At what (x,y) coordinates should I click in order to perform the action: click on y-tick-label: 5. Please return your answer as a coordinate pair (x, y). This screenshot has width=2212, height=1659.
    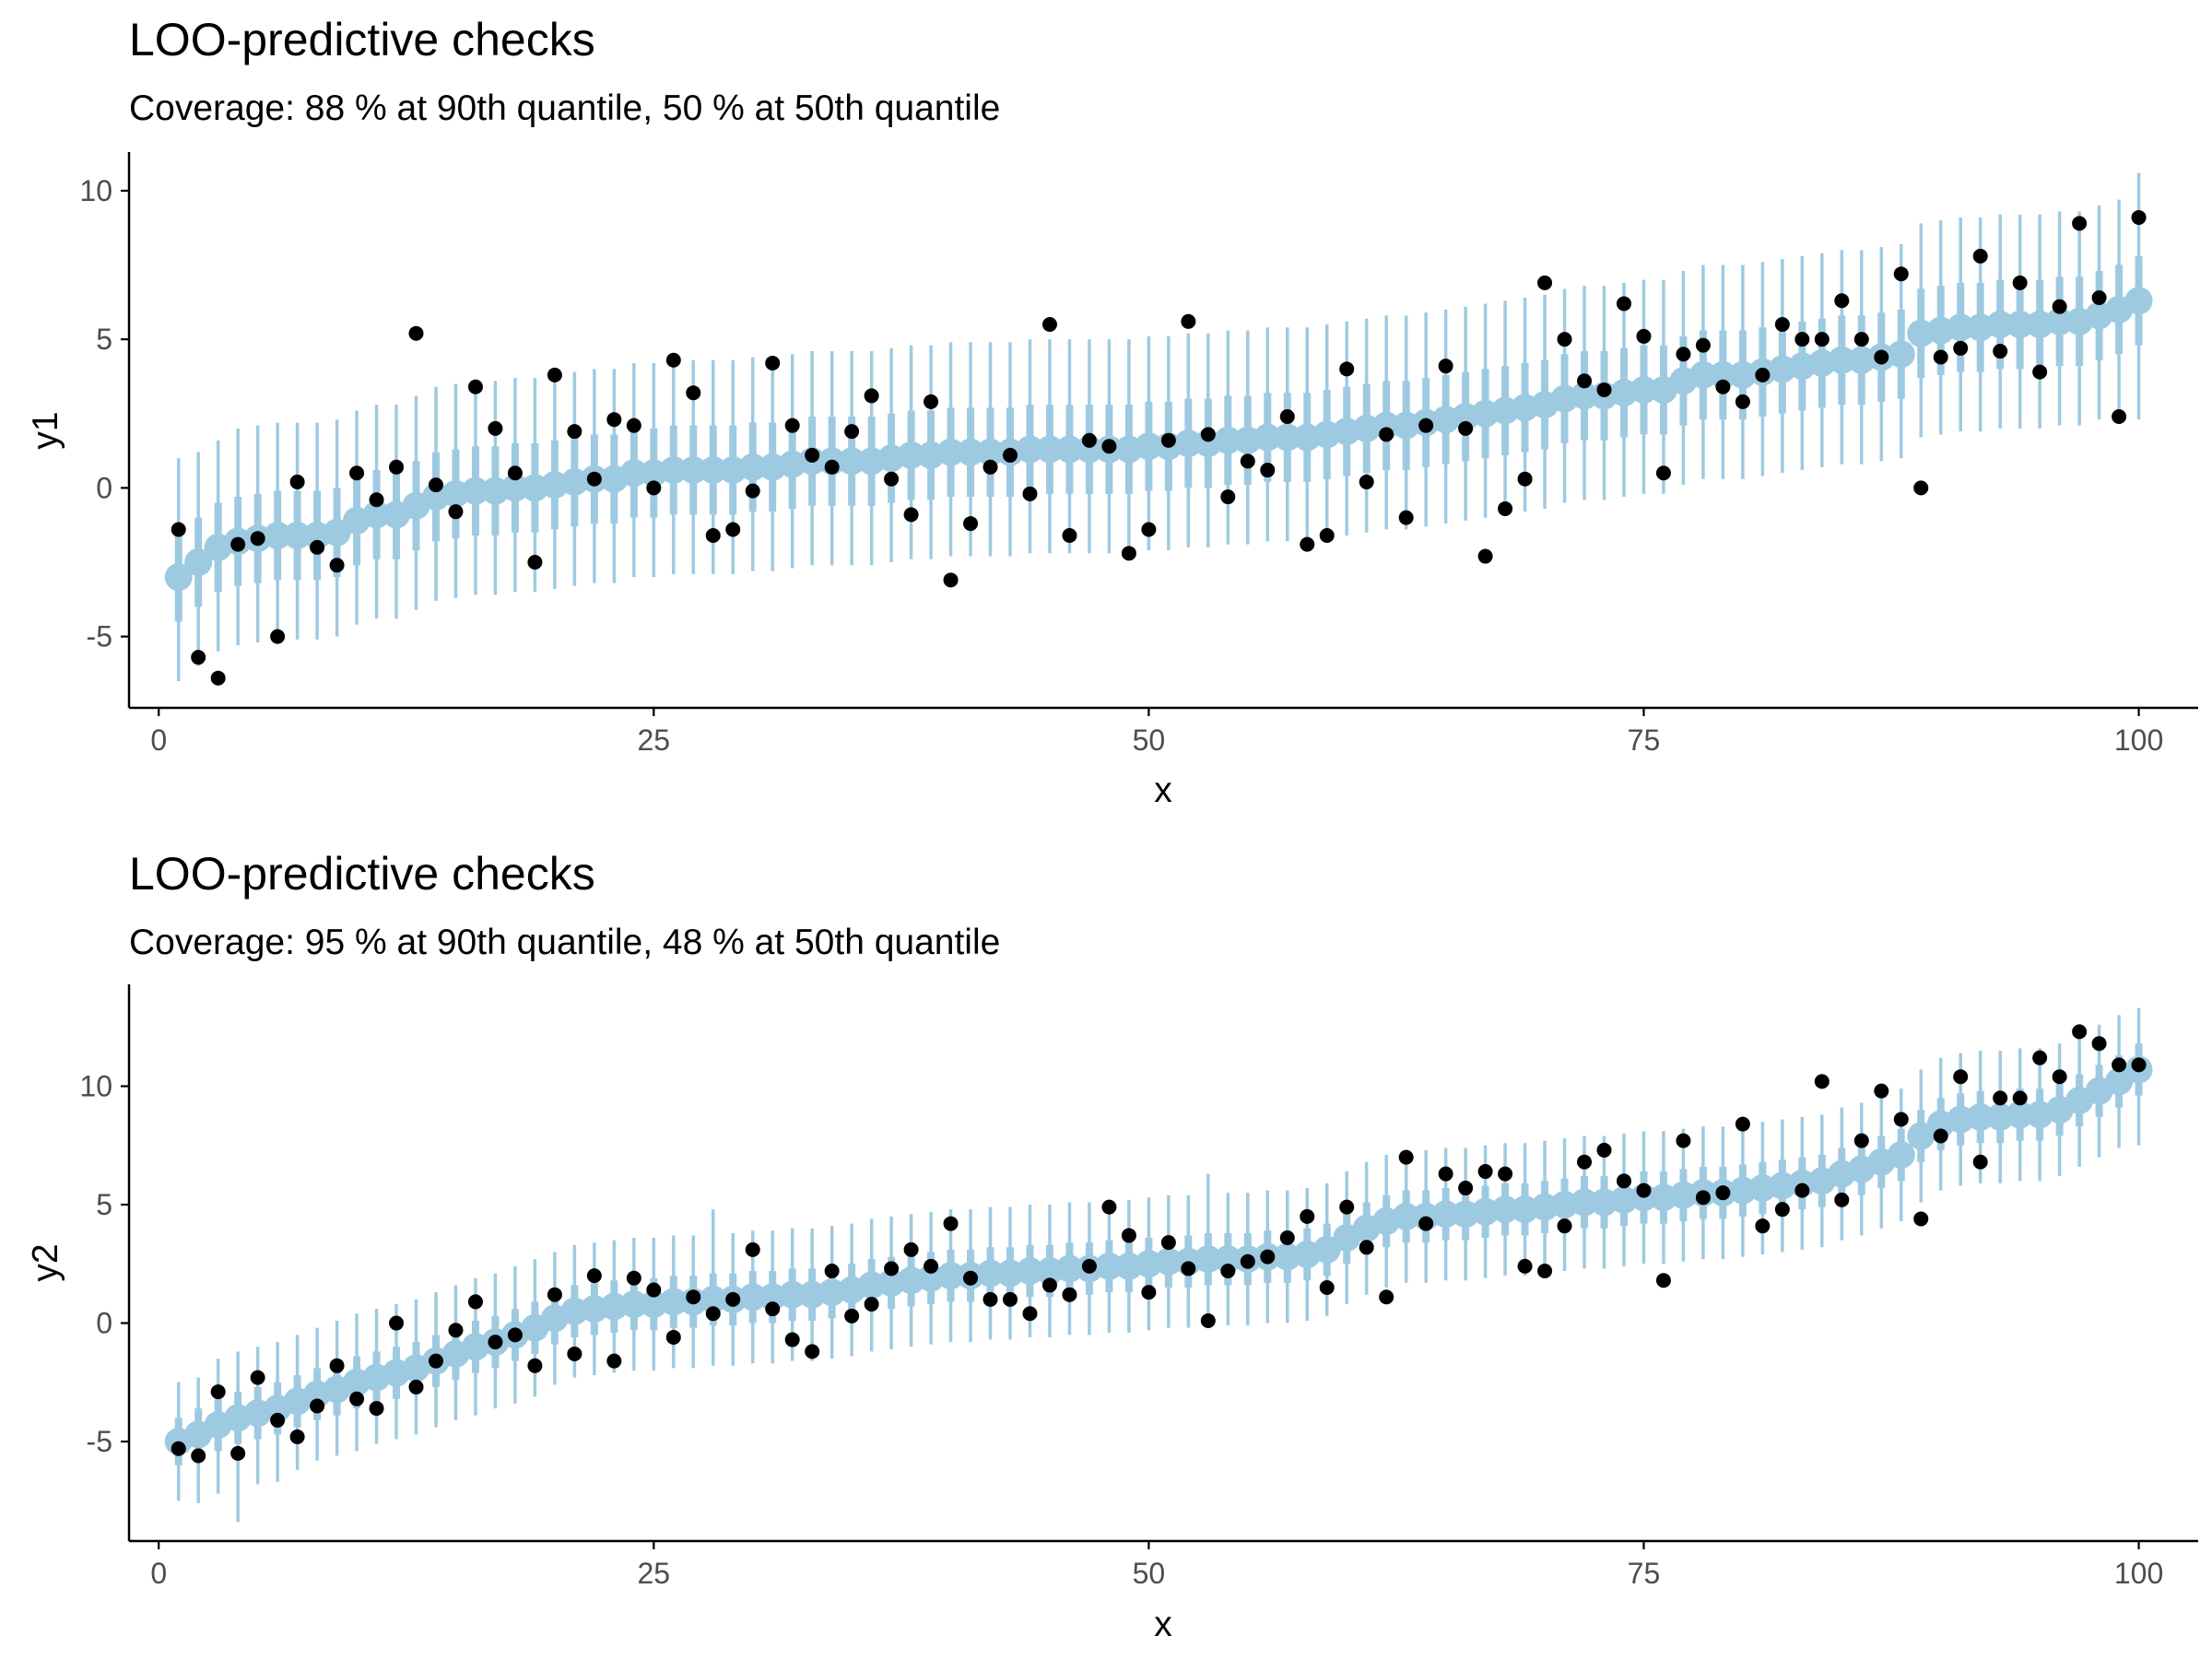
    Looking at the image, I should click on (104, 339).